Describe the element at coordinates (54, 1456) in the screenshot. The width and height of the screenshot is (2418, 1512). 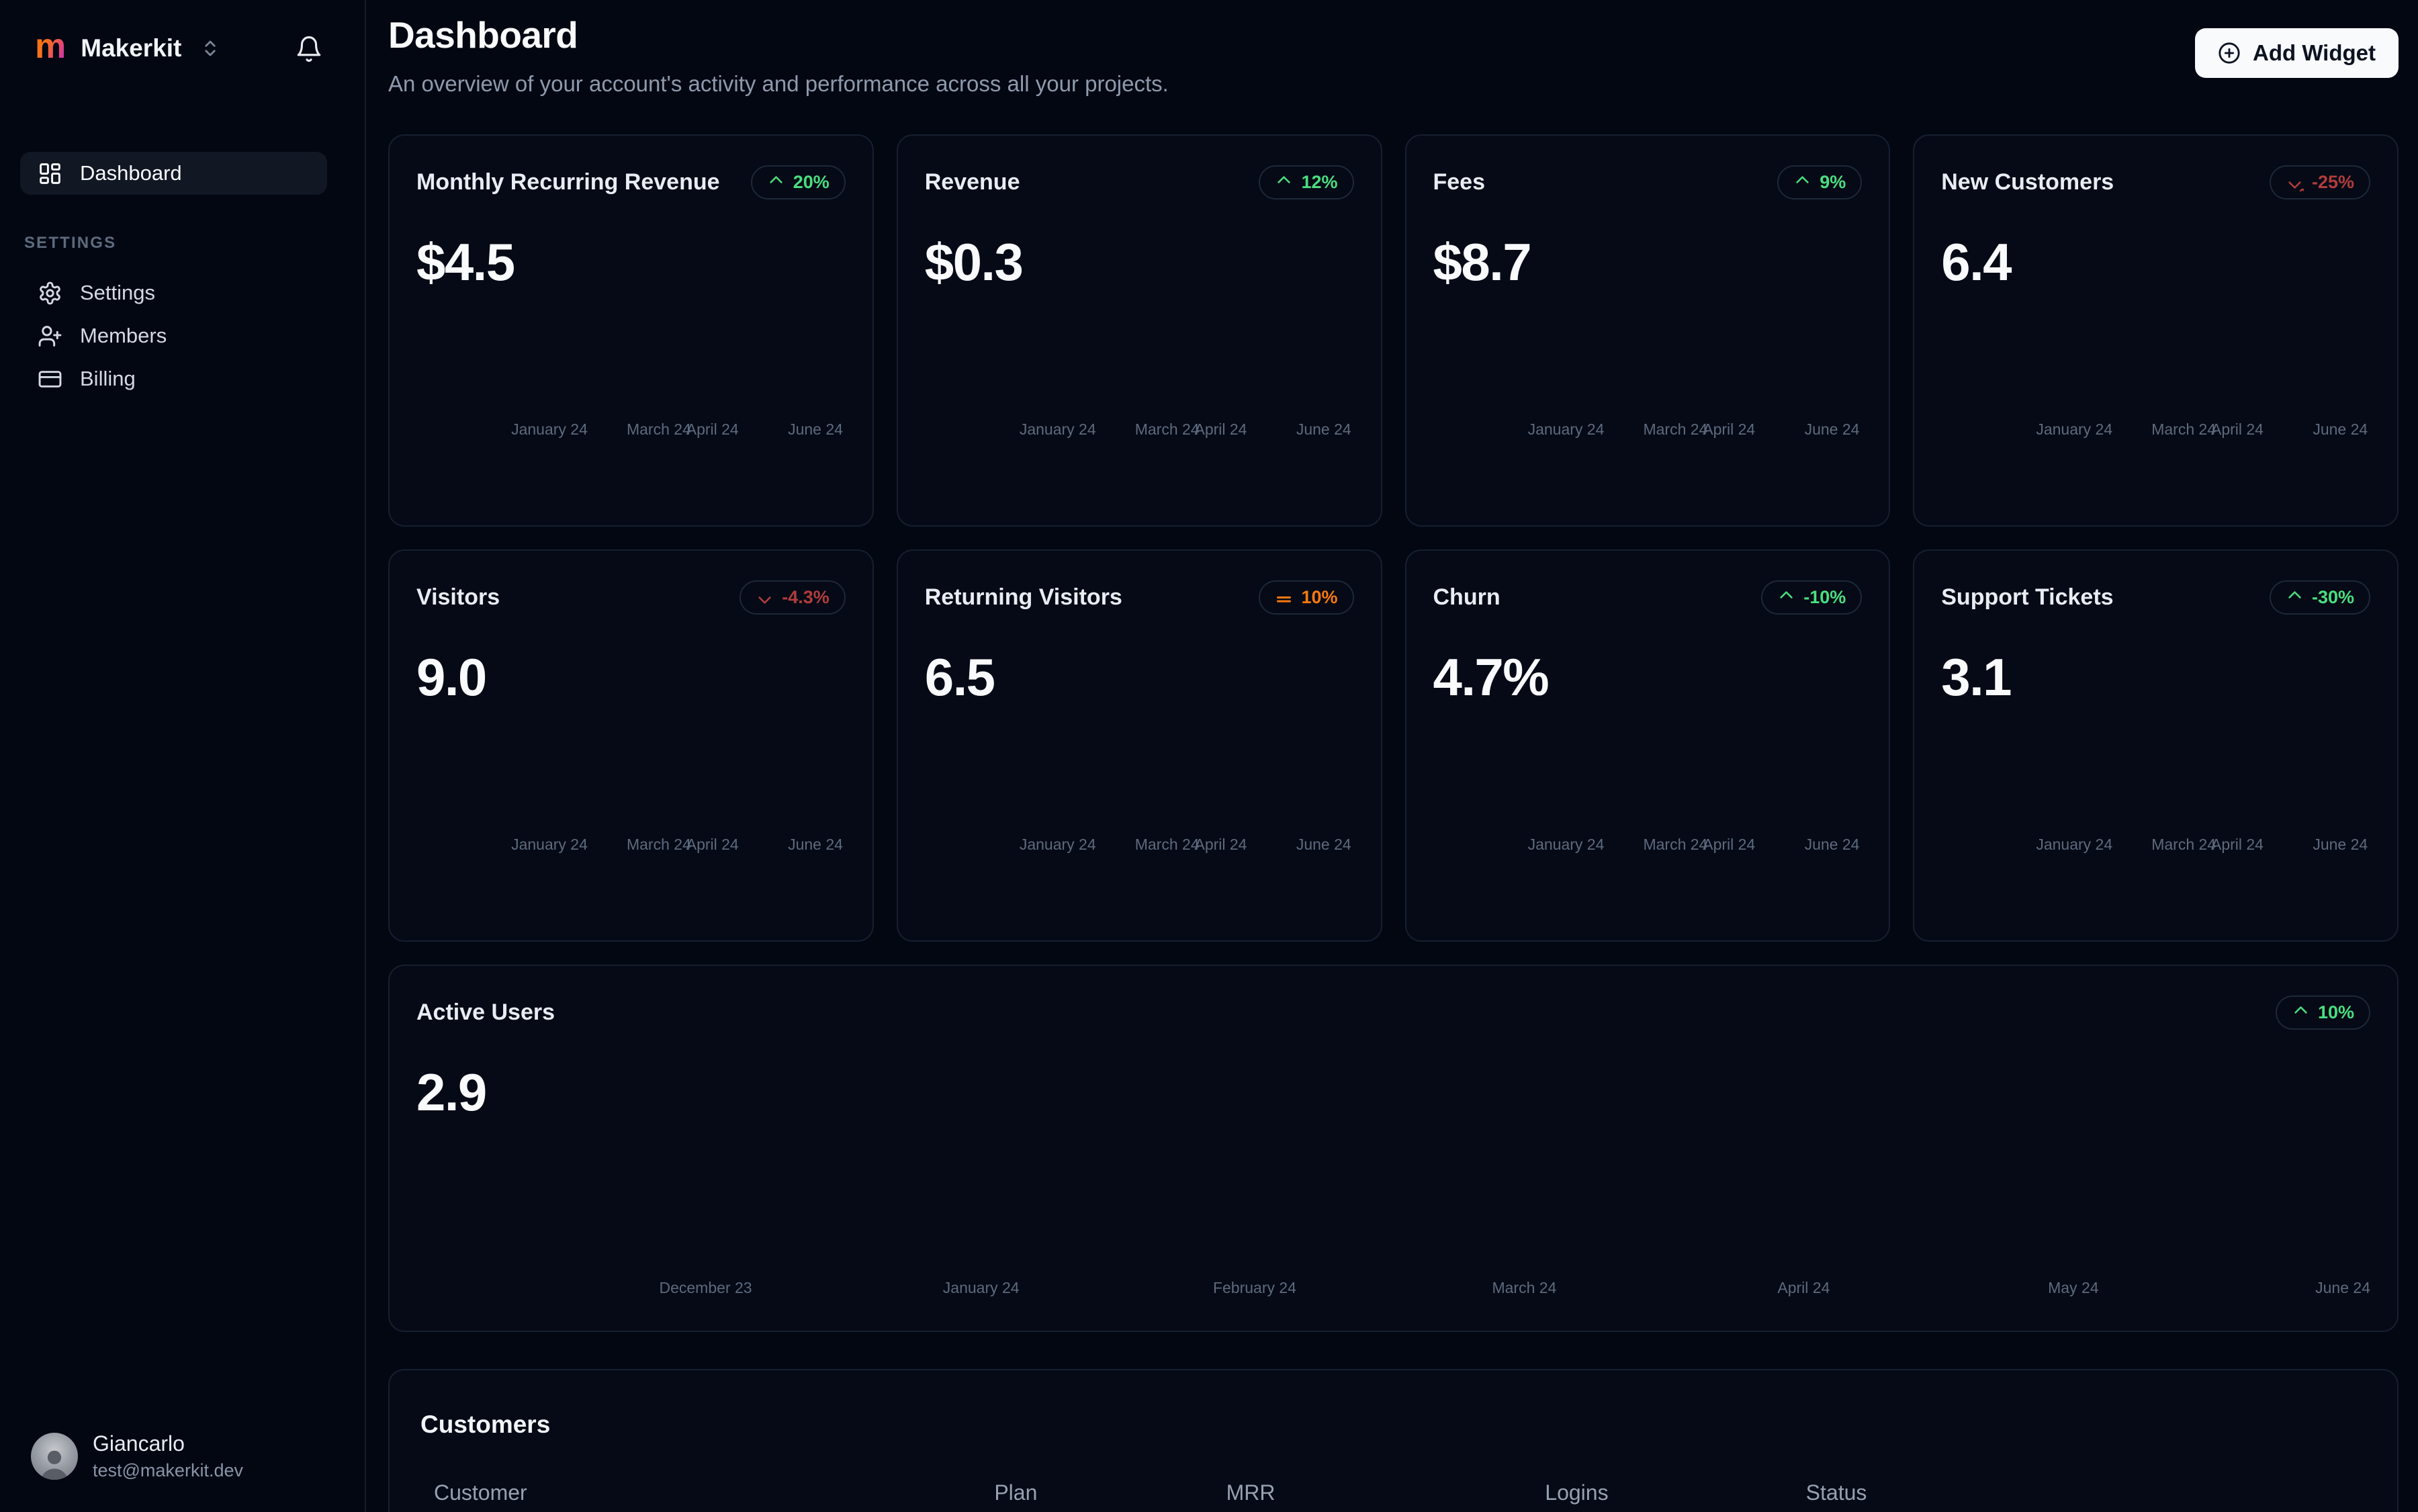
I see `avatar` at that location.